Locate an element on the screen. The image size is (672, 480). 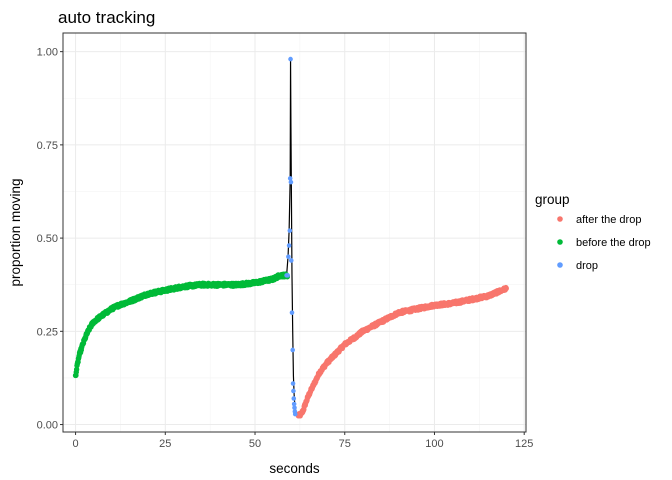
x-tick-label: 75 is located at coordinates (345, 444).